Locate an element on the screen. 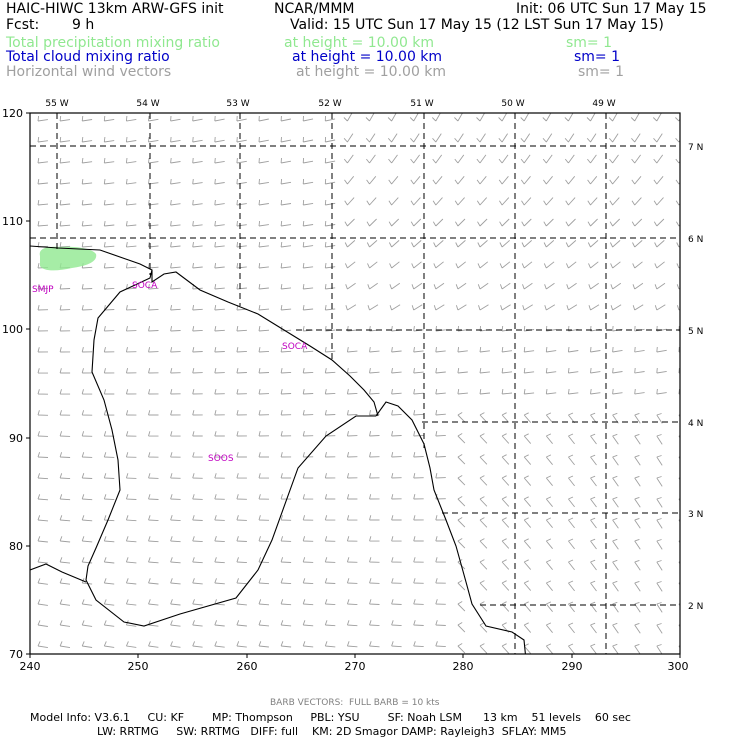 The image size is (740, 740). fcst-label: Fcst: is located at coordinates (23, 25).